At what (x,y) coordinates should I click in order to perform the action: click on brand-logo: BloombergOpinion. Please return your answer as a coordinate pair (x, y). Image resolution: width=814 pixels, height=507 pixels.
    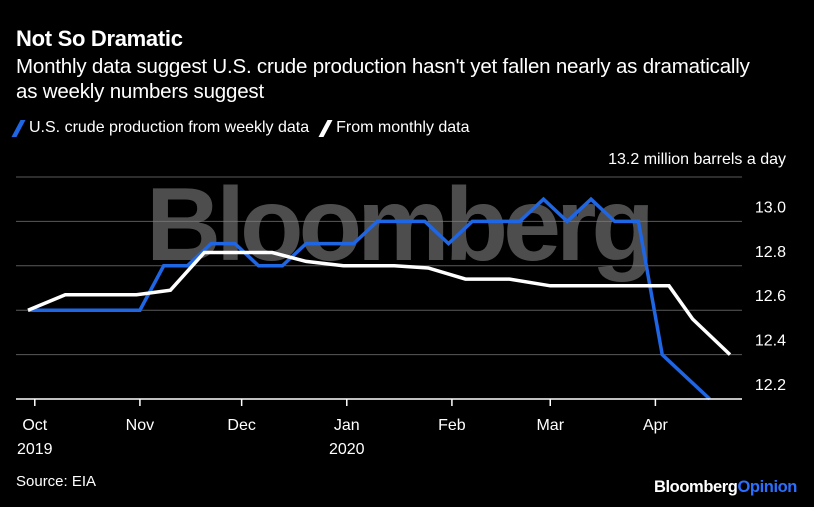
    Looking at the image, I should click on (725, 487).